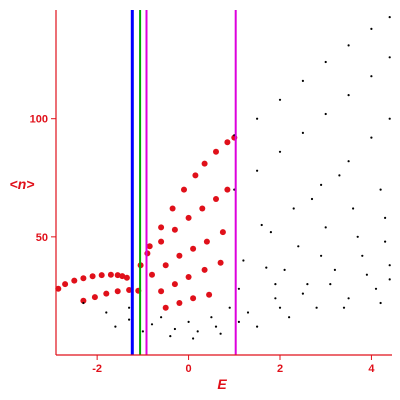 The image size is (400, 400). Describe the element at coordinates (189, 369) in the screenshot. I see `x-tick-label: 0` at that location.